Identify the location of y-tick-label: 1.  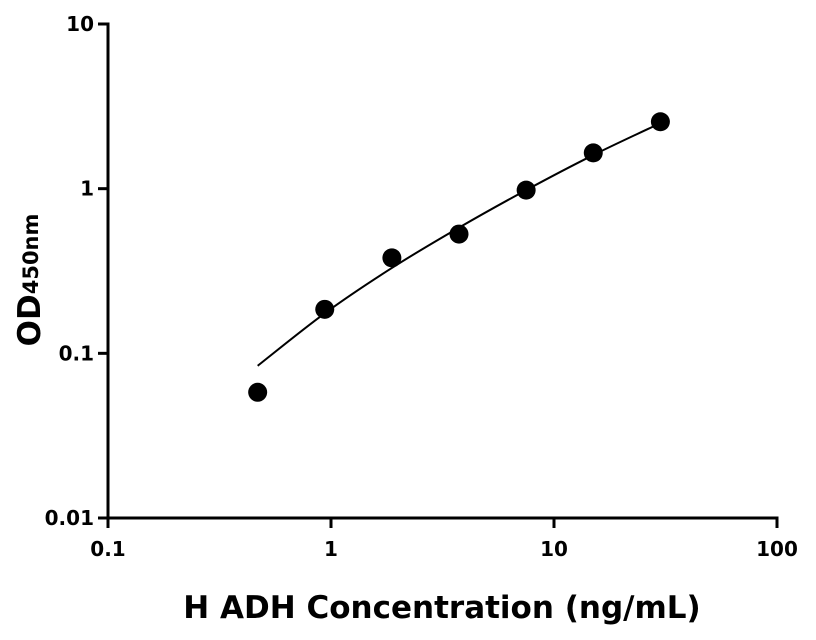
(87, 189).